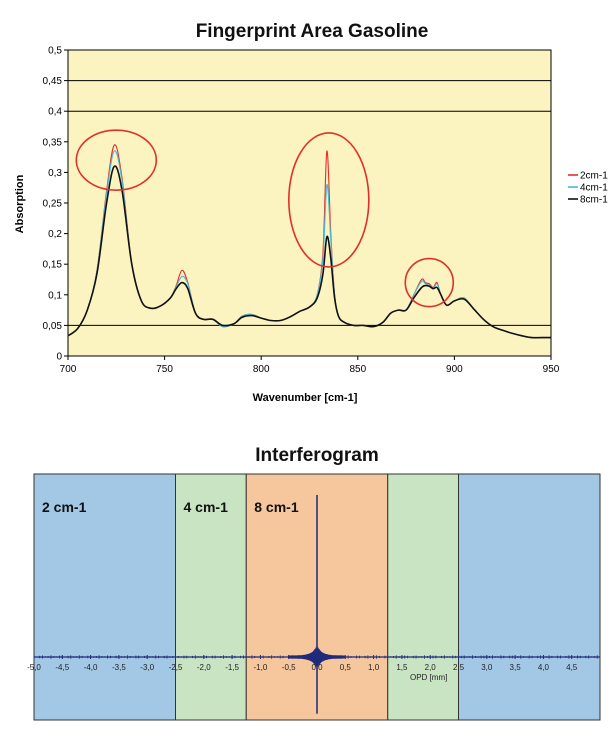 The width and height of the screenshot is (614, 743). Describe the element at coordinates (544, 667) in the screenshot. I see `interferogram-x-tick-label: 4,0` at that location.